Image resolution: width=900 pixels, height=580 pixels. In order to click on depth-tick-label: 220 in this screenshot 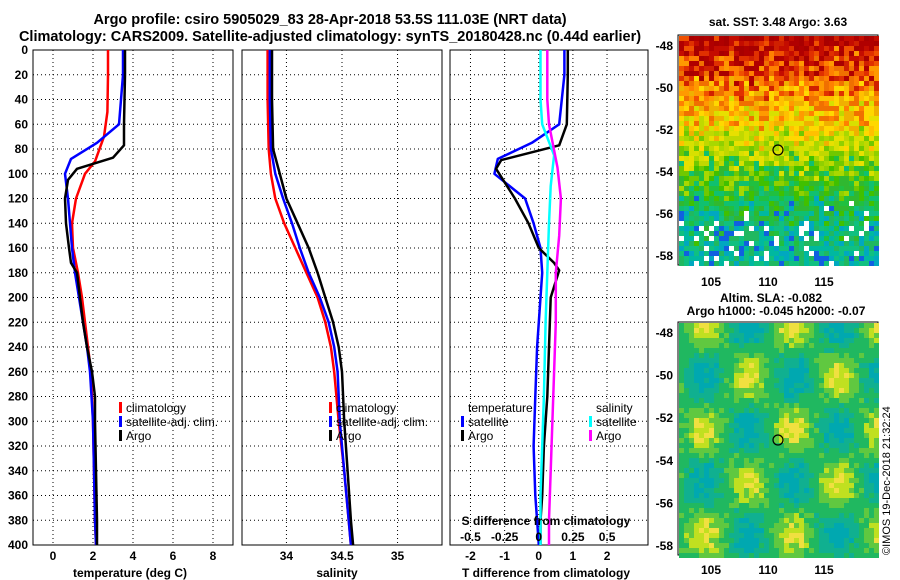, I will do `click(18, 322)`.